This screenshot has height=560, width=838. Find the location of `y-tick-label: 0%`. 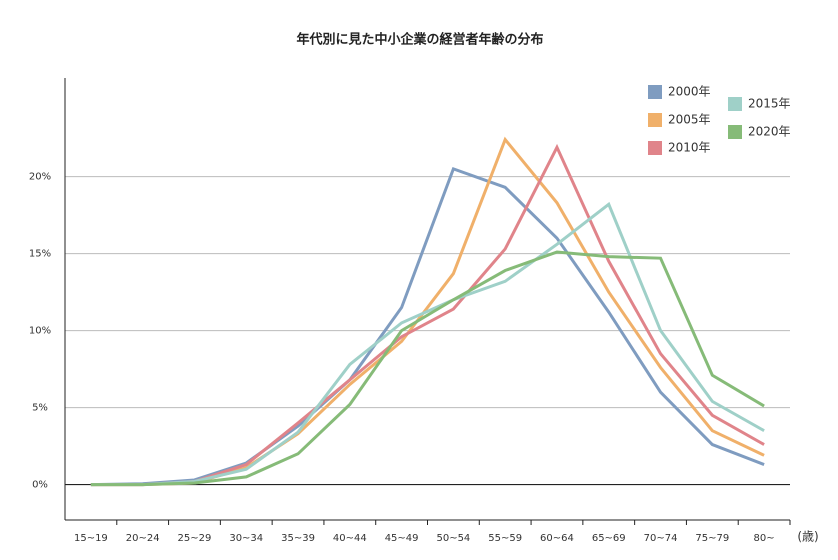

y-tick-label: 0% is located at coordinates (40, 485).